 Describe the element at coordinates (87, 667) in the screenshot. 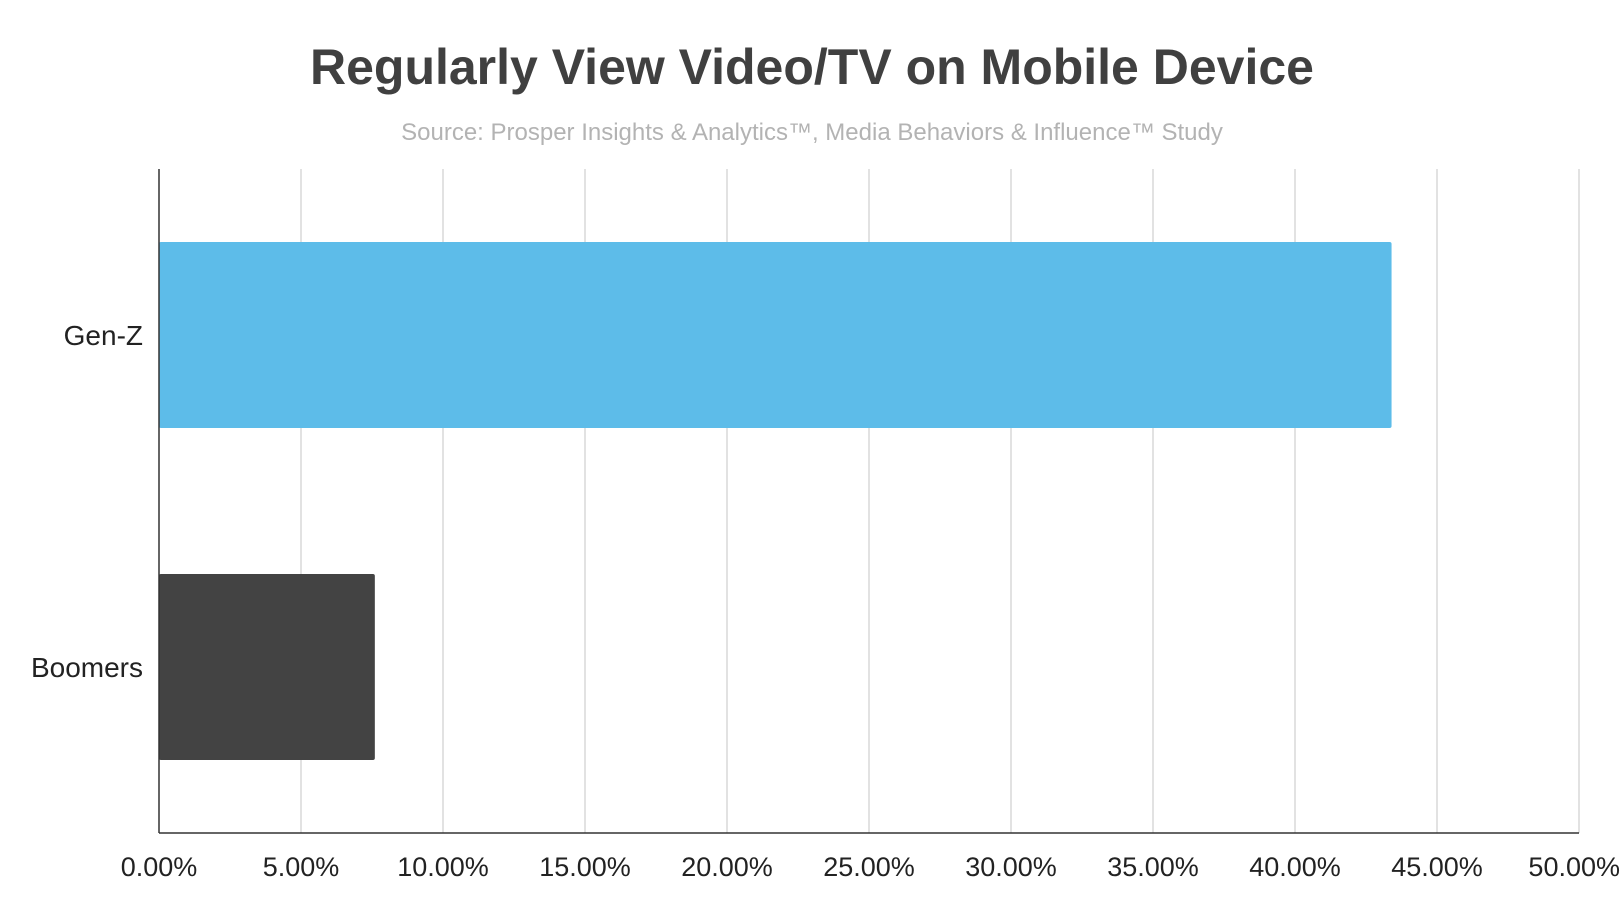

I see `category-label: Boomers` at that location.